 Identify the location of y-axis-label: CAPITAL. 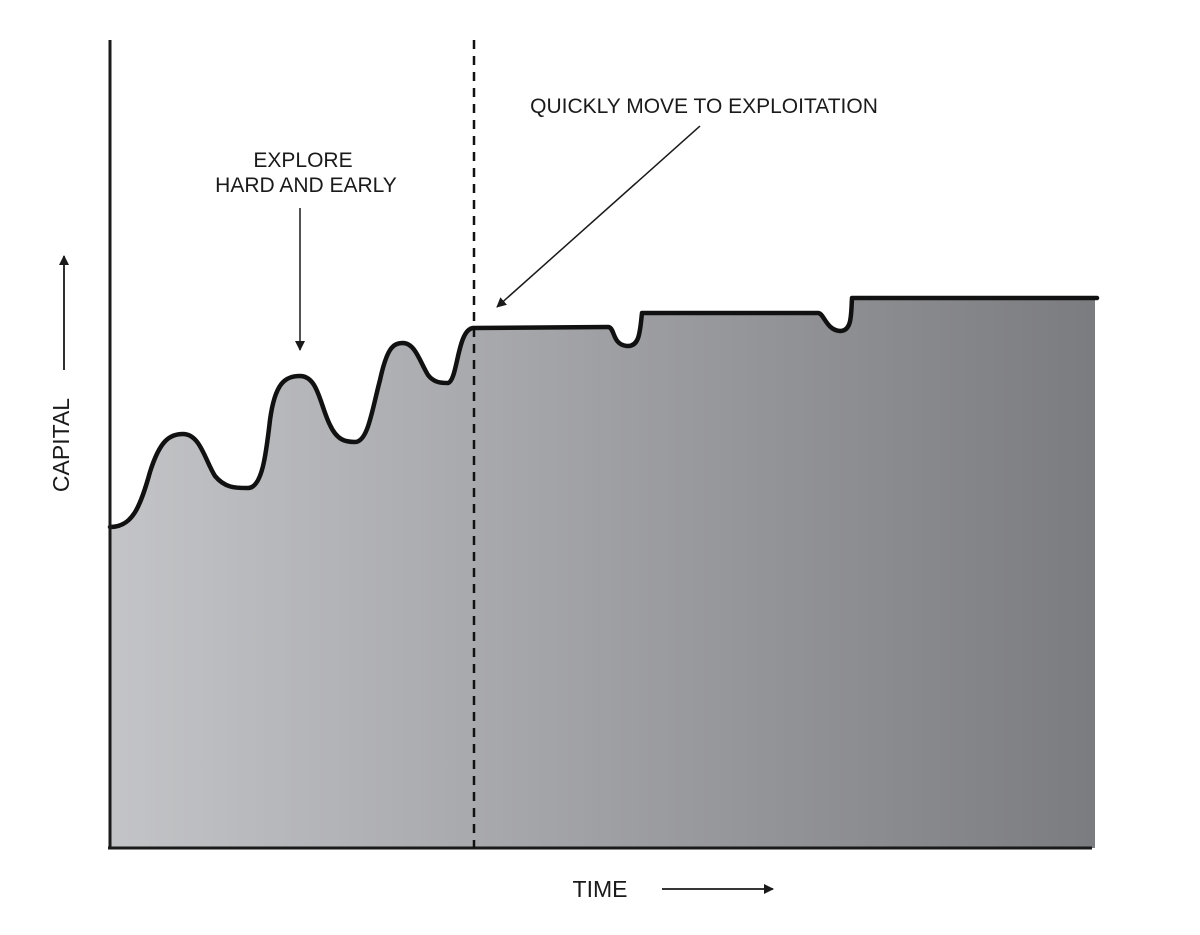
(61, 445).